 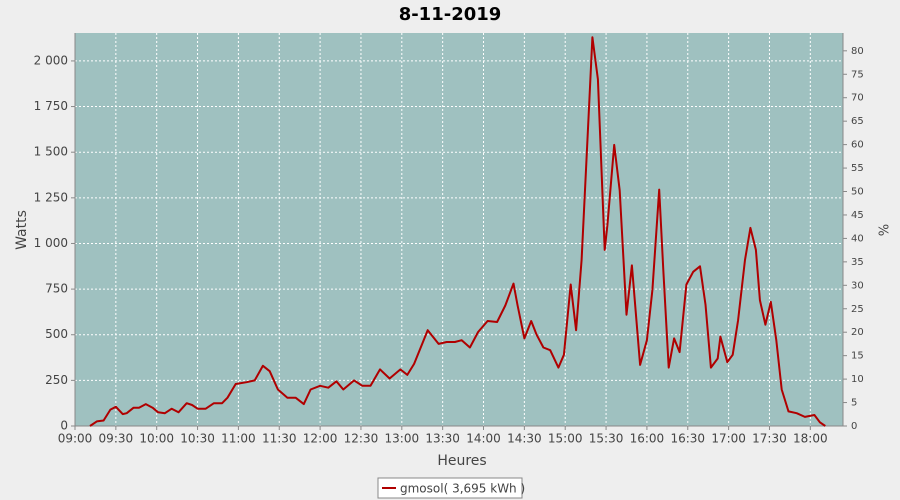 What do you see at coordinates (857, 98) in the screenshot?
I see `y2-tick-label: 70` at bounding box center [857, 98].